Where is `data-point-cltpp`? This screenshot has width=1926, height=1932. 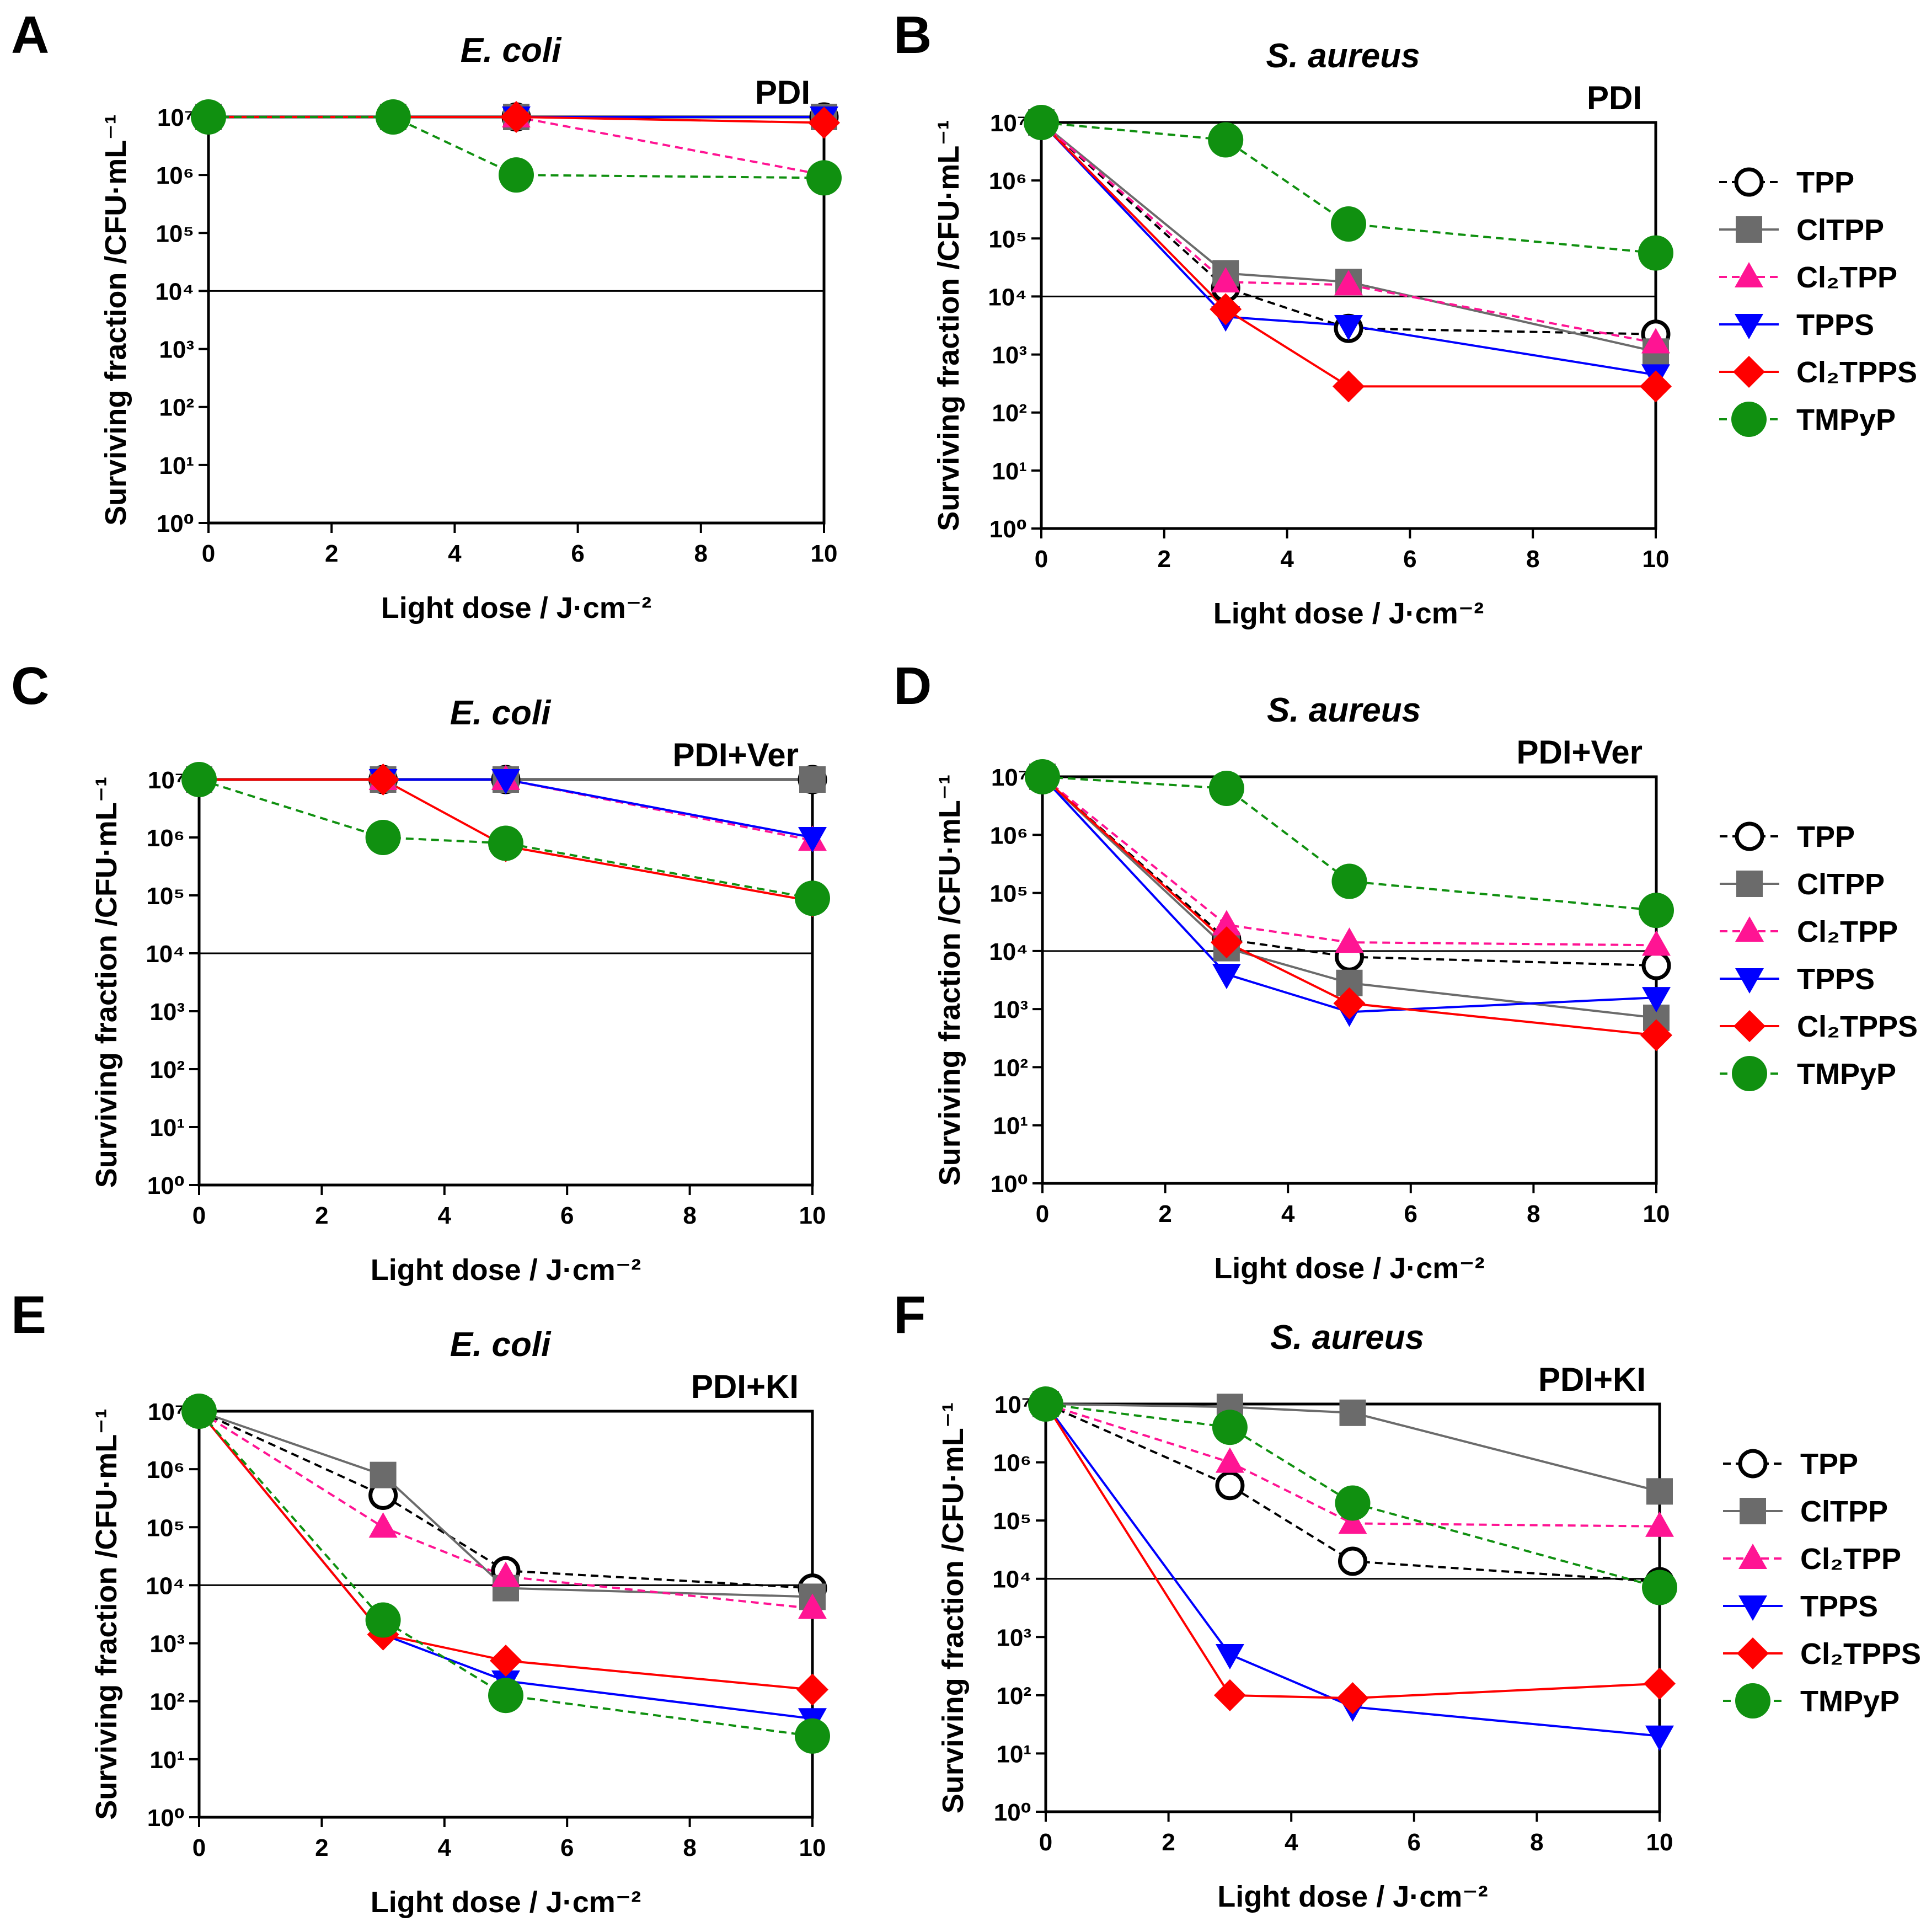 data-point-cltpp is located at coordinates (1660, 1491).